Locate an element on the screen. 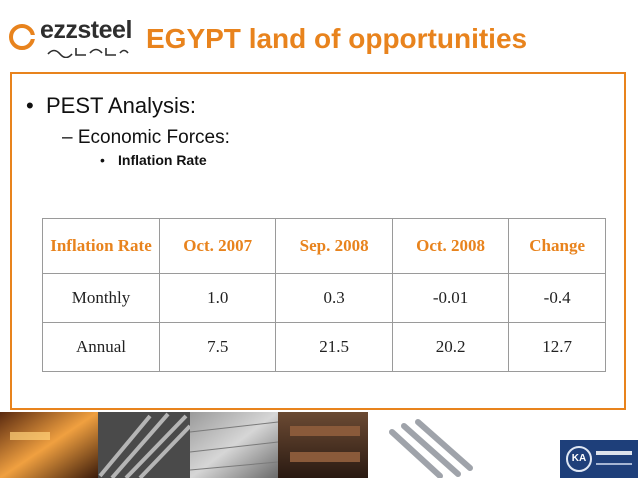 This screenshot has width=638, height=478. ka-emblem-icon: KA is located at coordinates (579, 459).